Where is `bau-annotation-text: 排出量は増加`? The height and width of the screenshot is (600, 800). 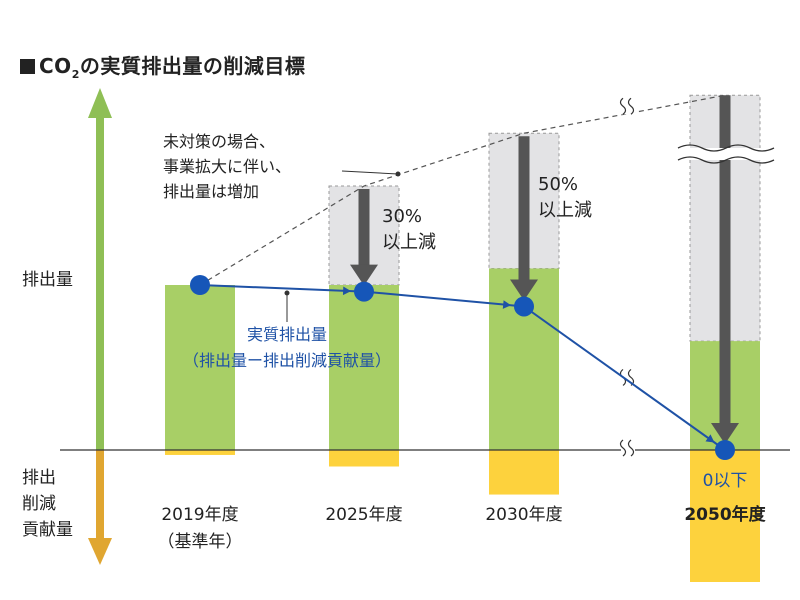 bau-annotation-text: 排出量は増加 is located at coordinates (211, 191).